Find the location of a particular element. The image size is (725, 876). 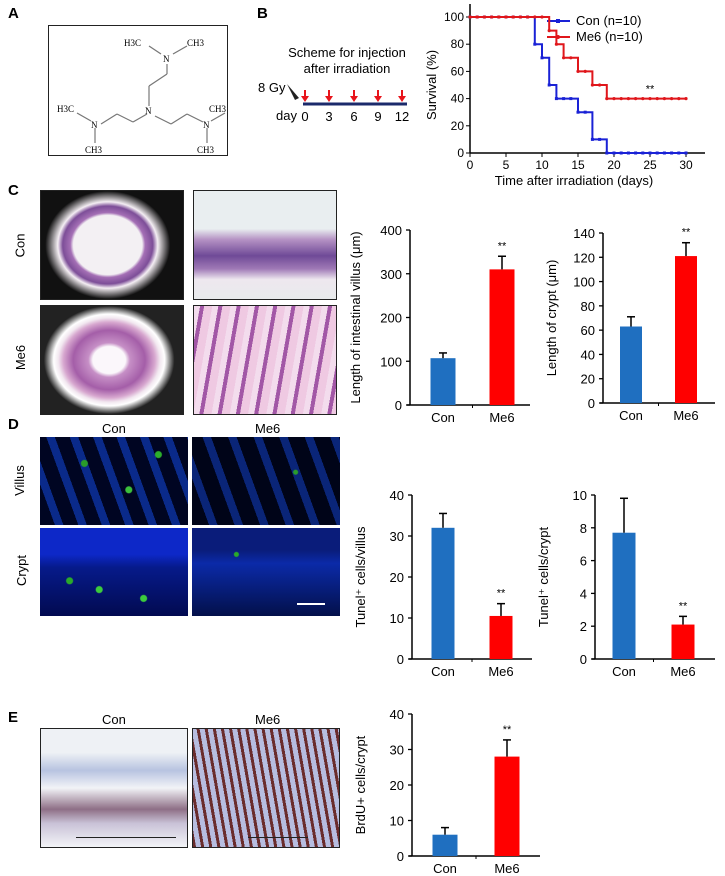

brdu-image-con is located at coordinates (114, 788).